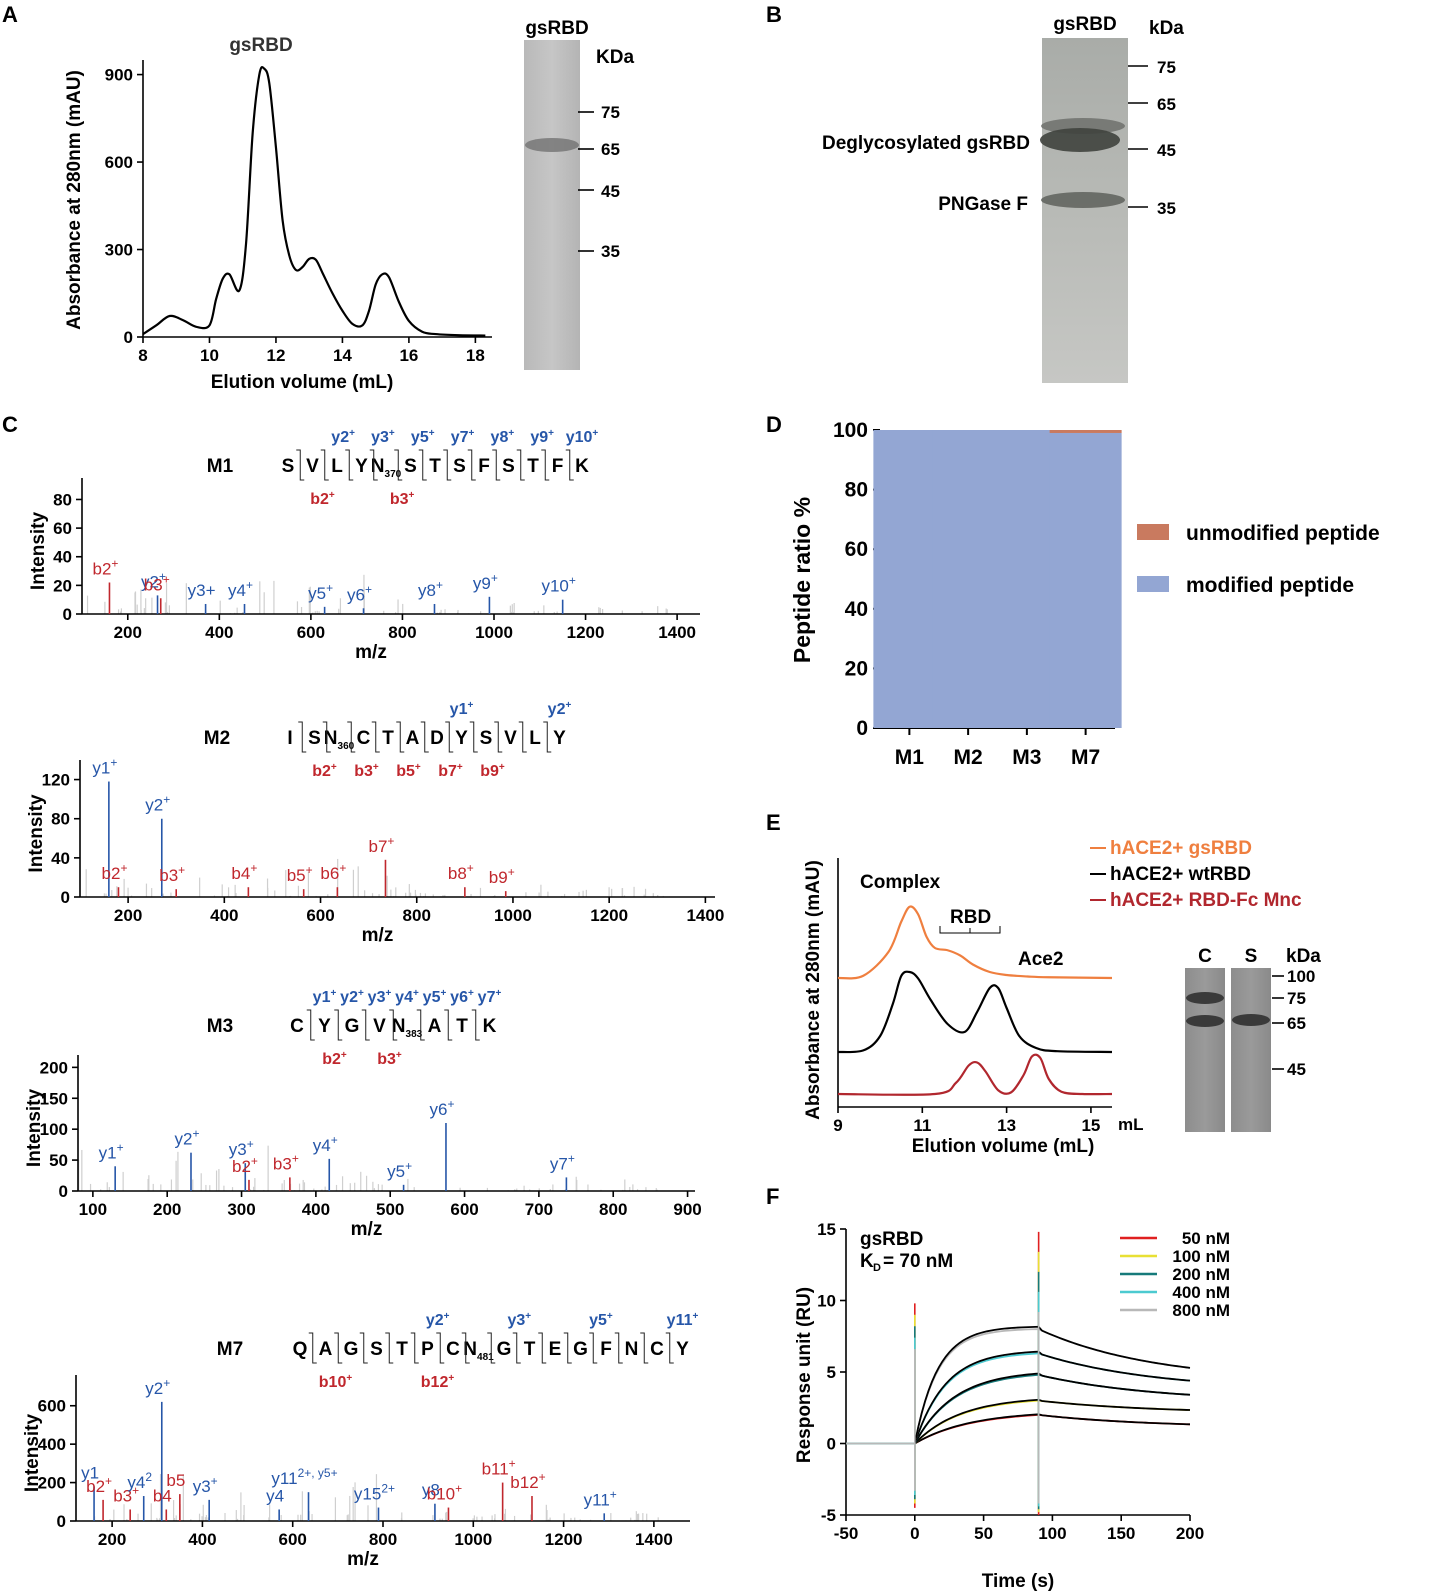 The width and height of the screenshot is (1431, 1594). What do you see at coordinates (559, 738) in the screenshot?
I see `residue: Y` at bounding box center [559, 738].